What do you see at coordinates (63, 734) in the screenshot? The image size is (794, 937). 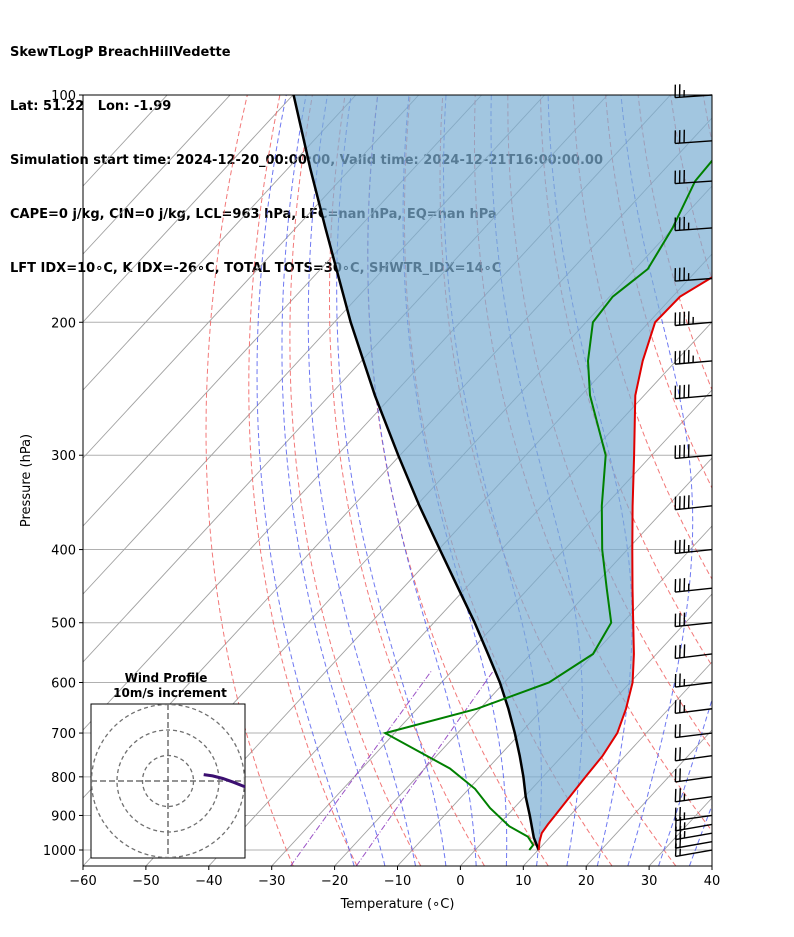 I see `y-tick-label: 700` at bounding box center [63, 734].